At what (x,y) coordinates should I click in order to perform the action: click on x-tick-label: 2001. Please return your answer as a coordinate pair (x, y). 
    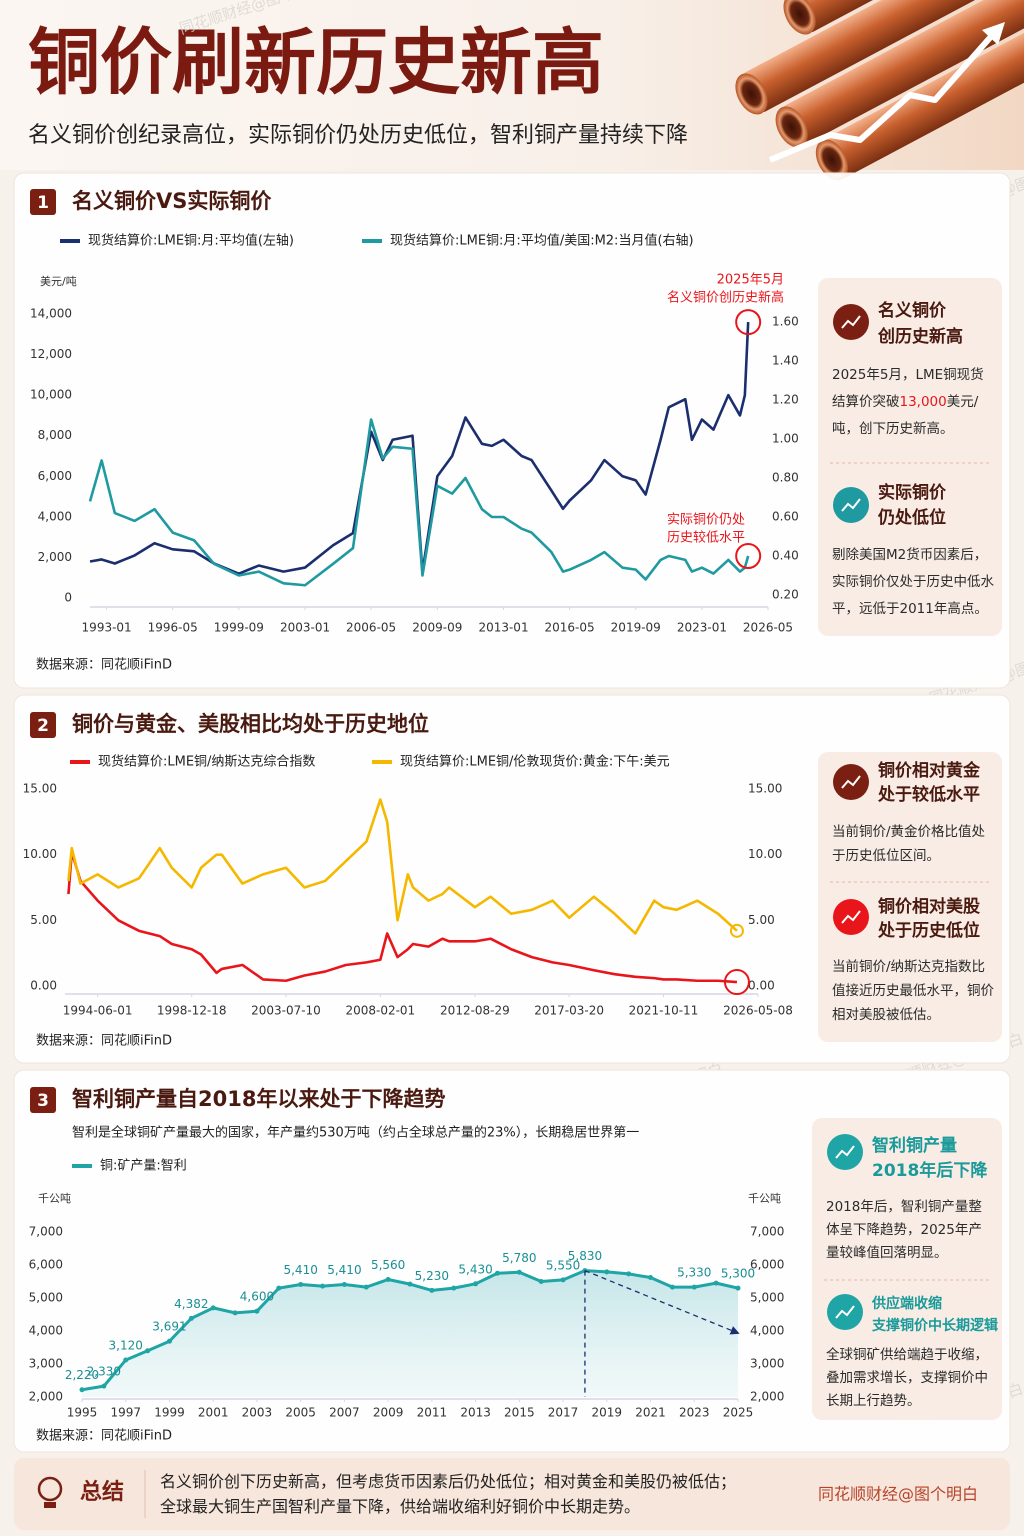
    Looking at the image, I should click on (213, 1413).